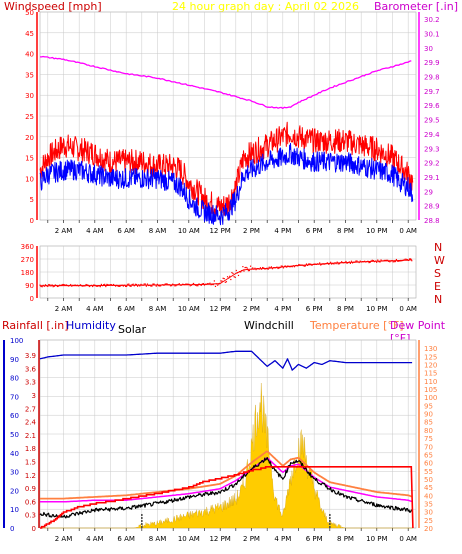 The height and width of the screenshot is (554, 462). Describe the element at coordinates (314, 309) in the screenshot. I see `direction-chart-x-tick-label: 6 PM` at that location.